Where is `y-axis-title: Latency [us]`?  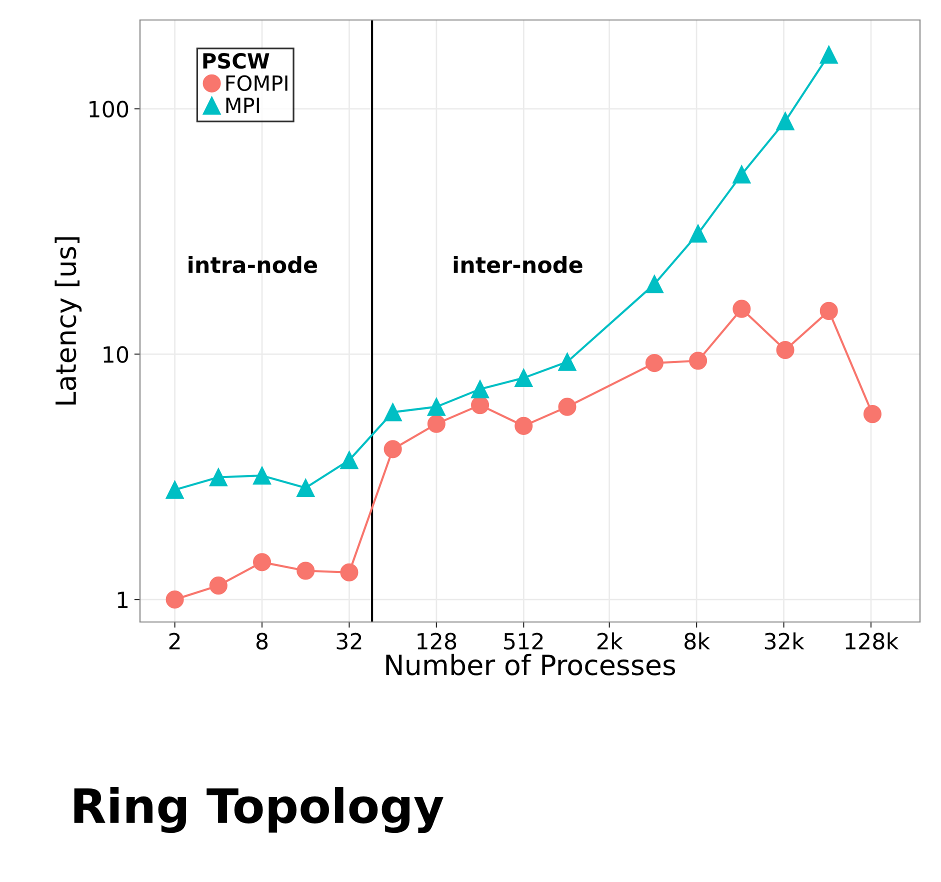
y-axis-title: Latency [us] is located at coordinates (68, 320).